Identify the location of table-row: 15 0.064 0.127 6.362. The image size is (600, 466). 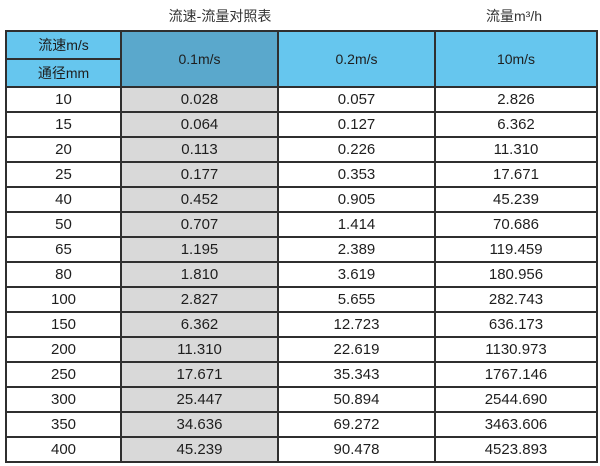
(301, 124).